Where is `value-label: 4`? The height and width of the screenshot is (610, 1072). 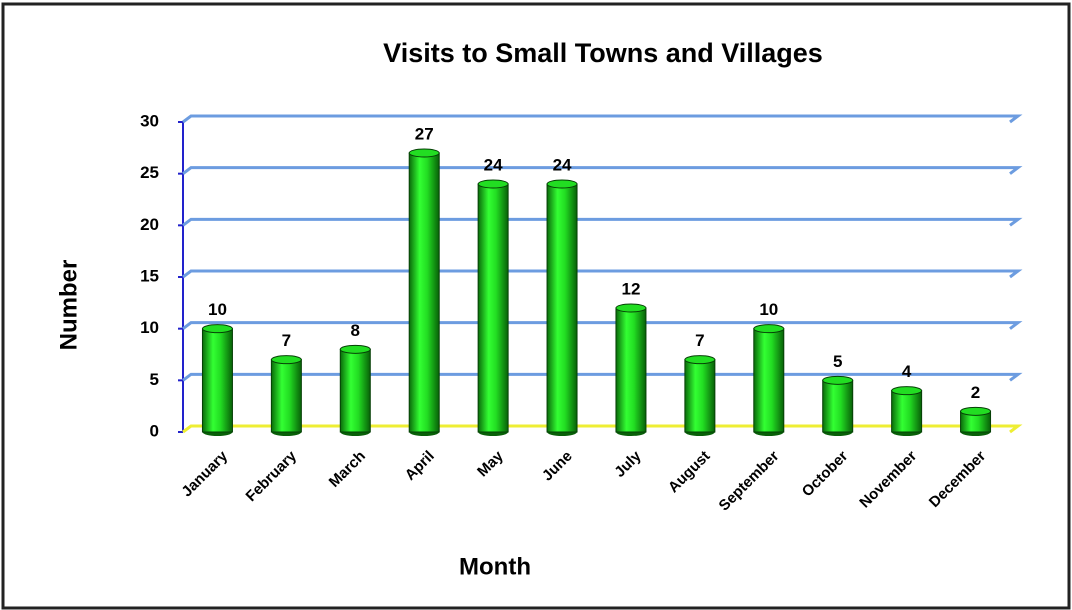 value-label: 4 is located at coordinates (907, 371).